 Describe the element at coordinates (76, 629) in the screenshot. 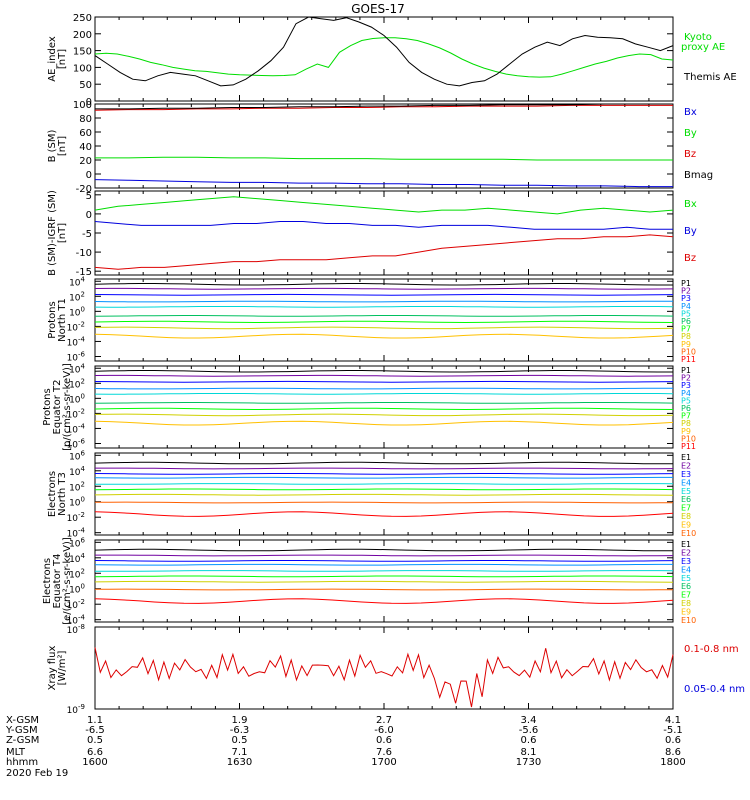

I see `y-tick-label: 10-8` at that location.